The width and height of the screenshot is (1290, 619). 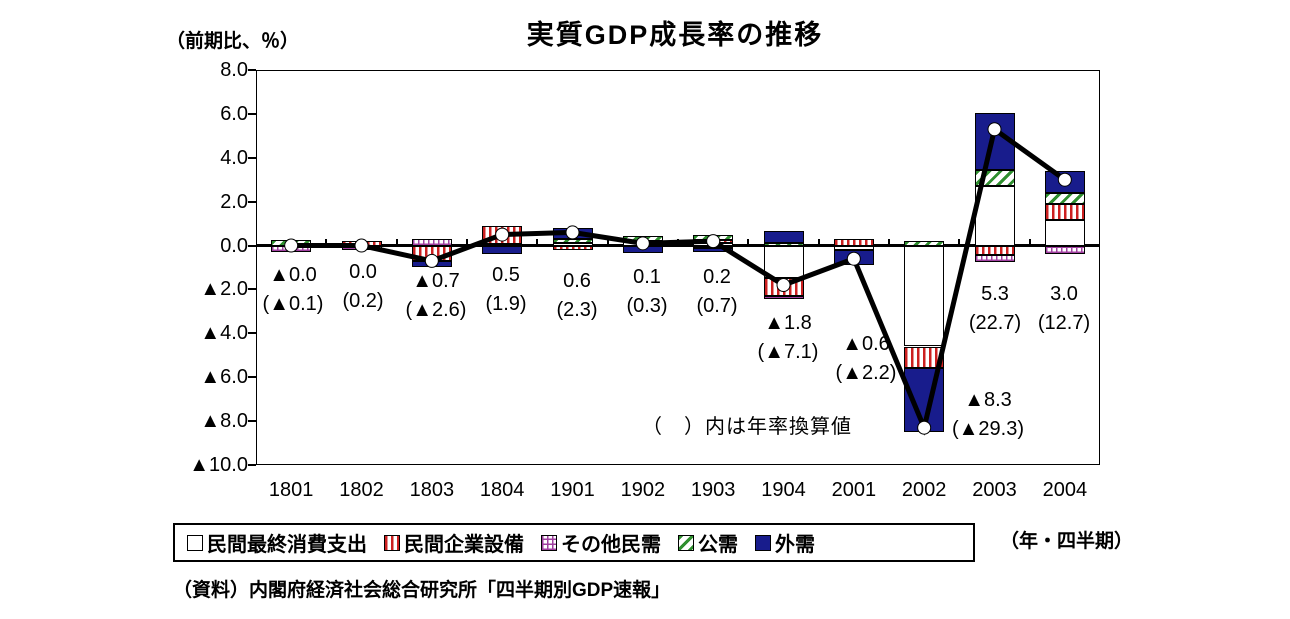 I want to click on point-label-value: ▲8.3, so click(x=988, y=400).